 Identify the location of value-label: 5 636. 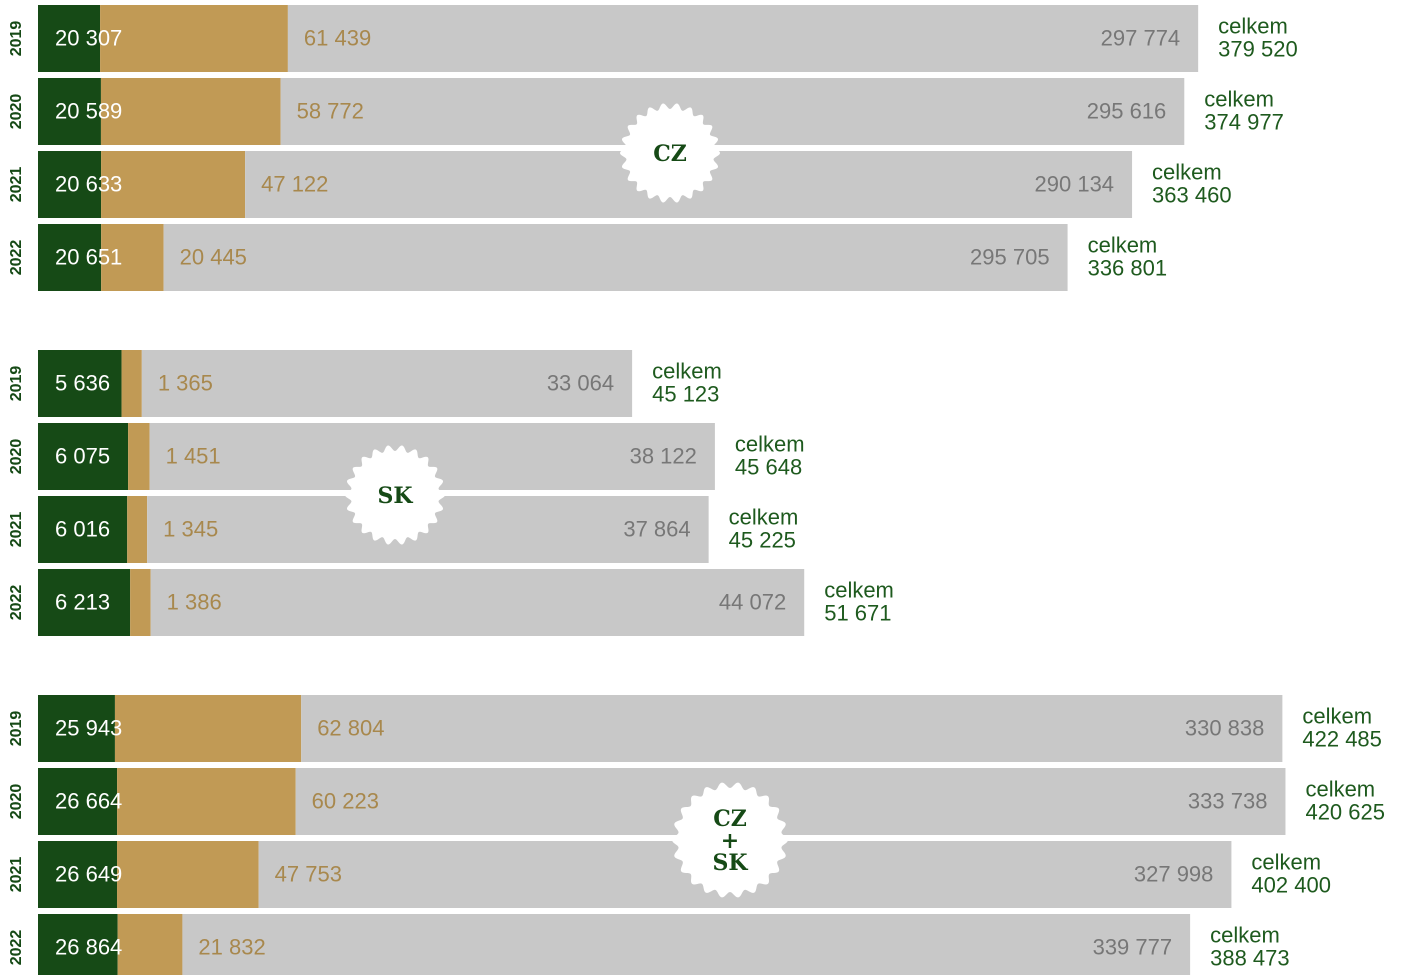
(82, 382).